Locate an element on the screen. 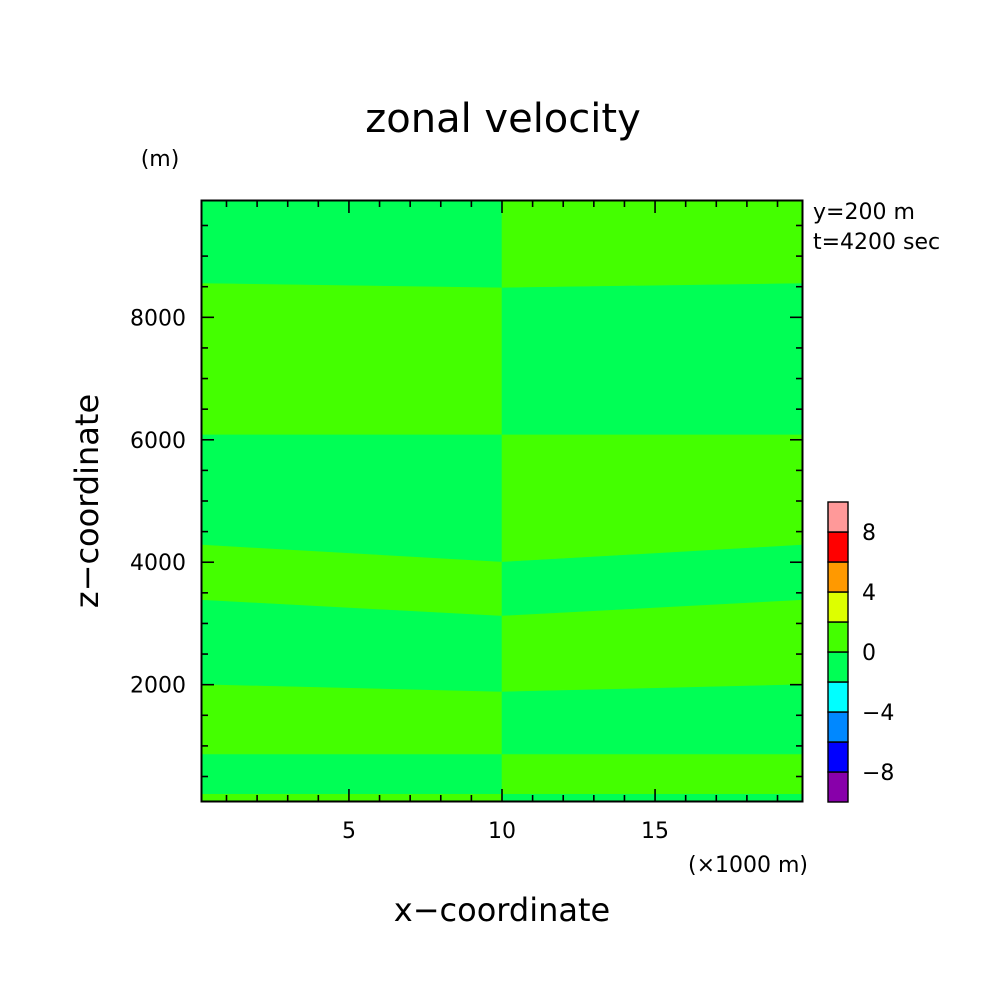 The width and height of the screenshot is (1004, 1004). y-tick-label: 4000 is located at coordinates (158, 563).